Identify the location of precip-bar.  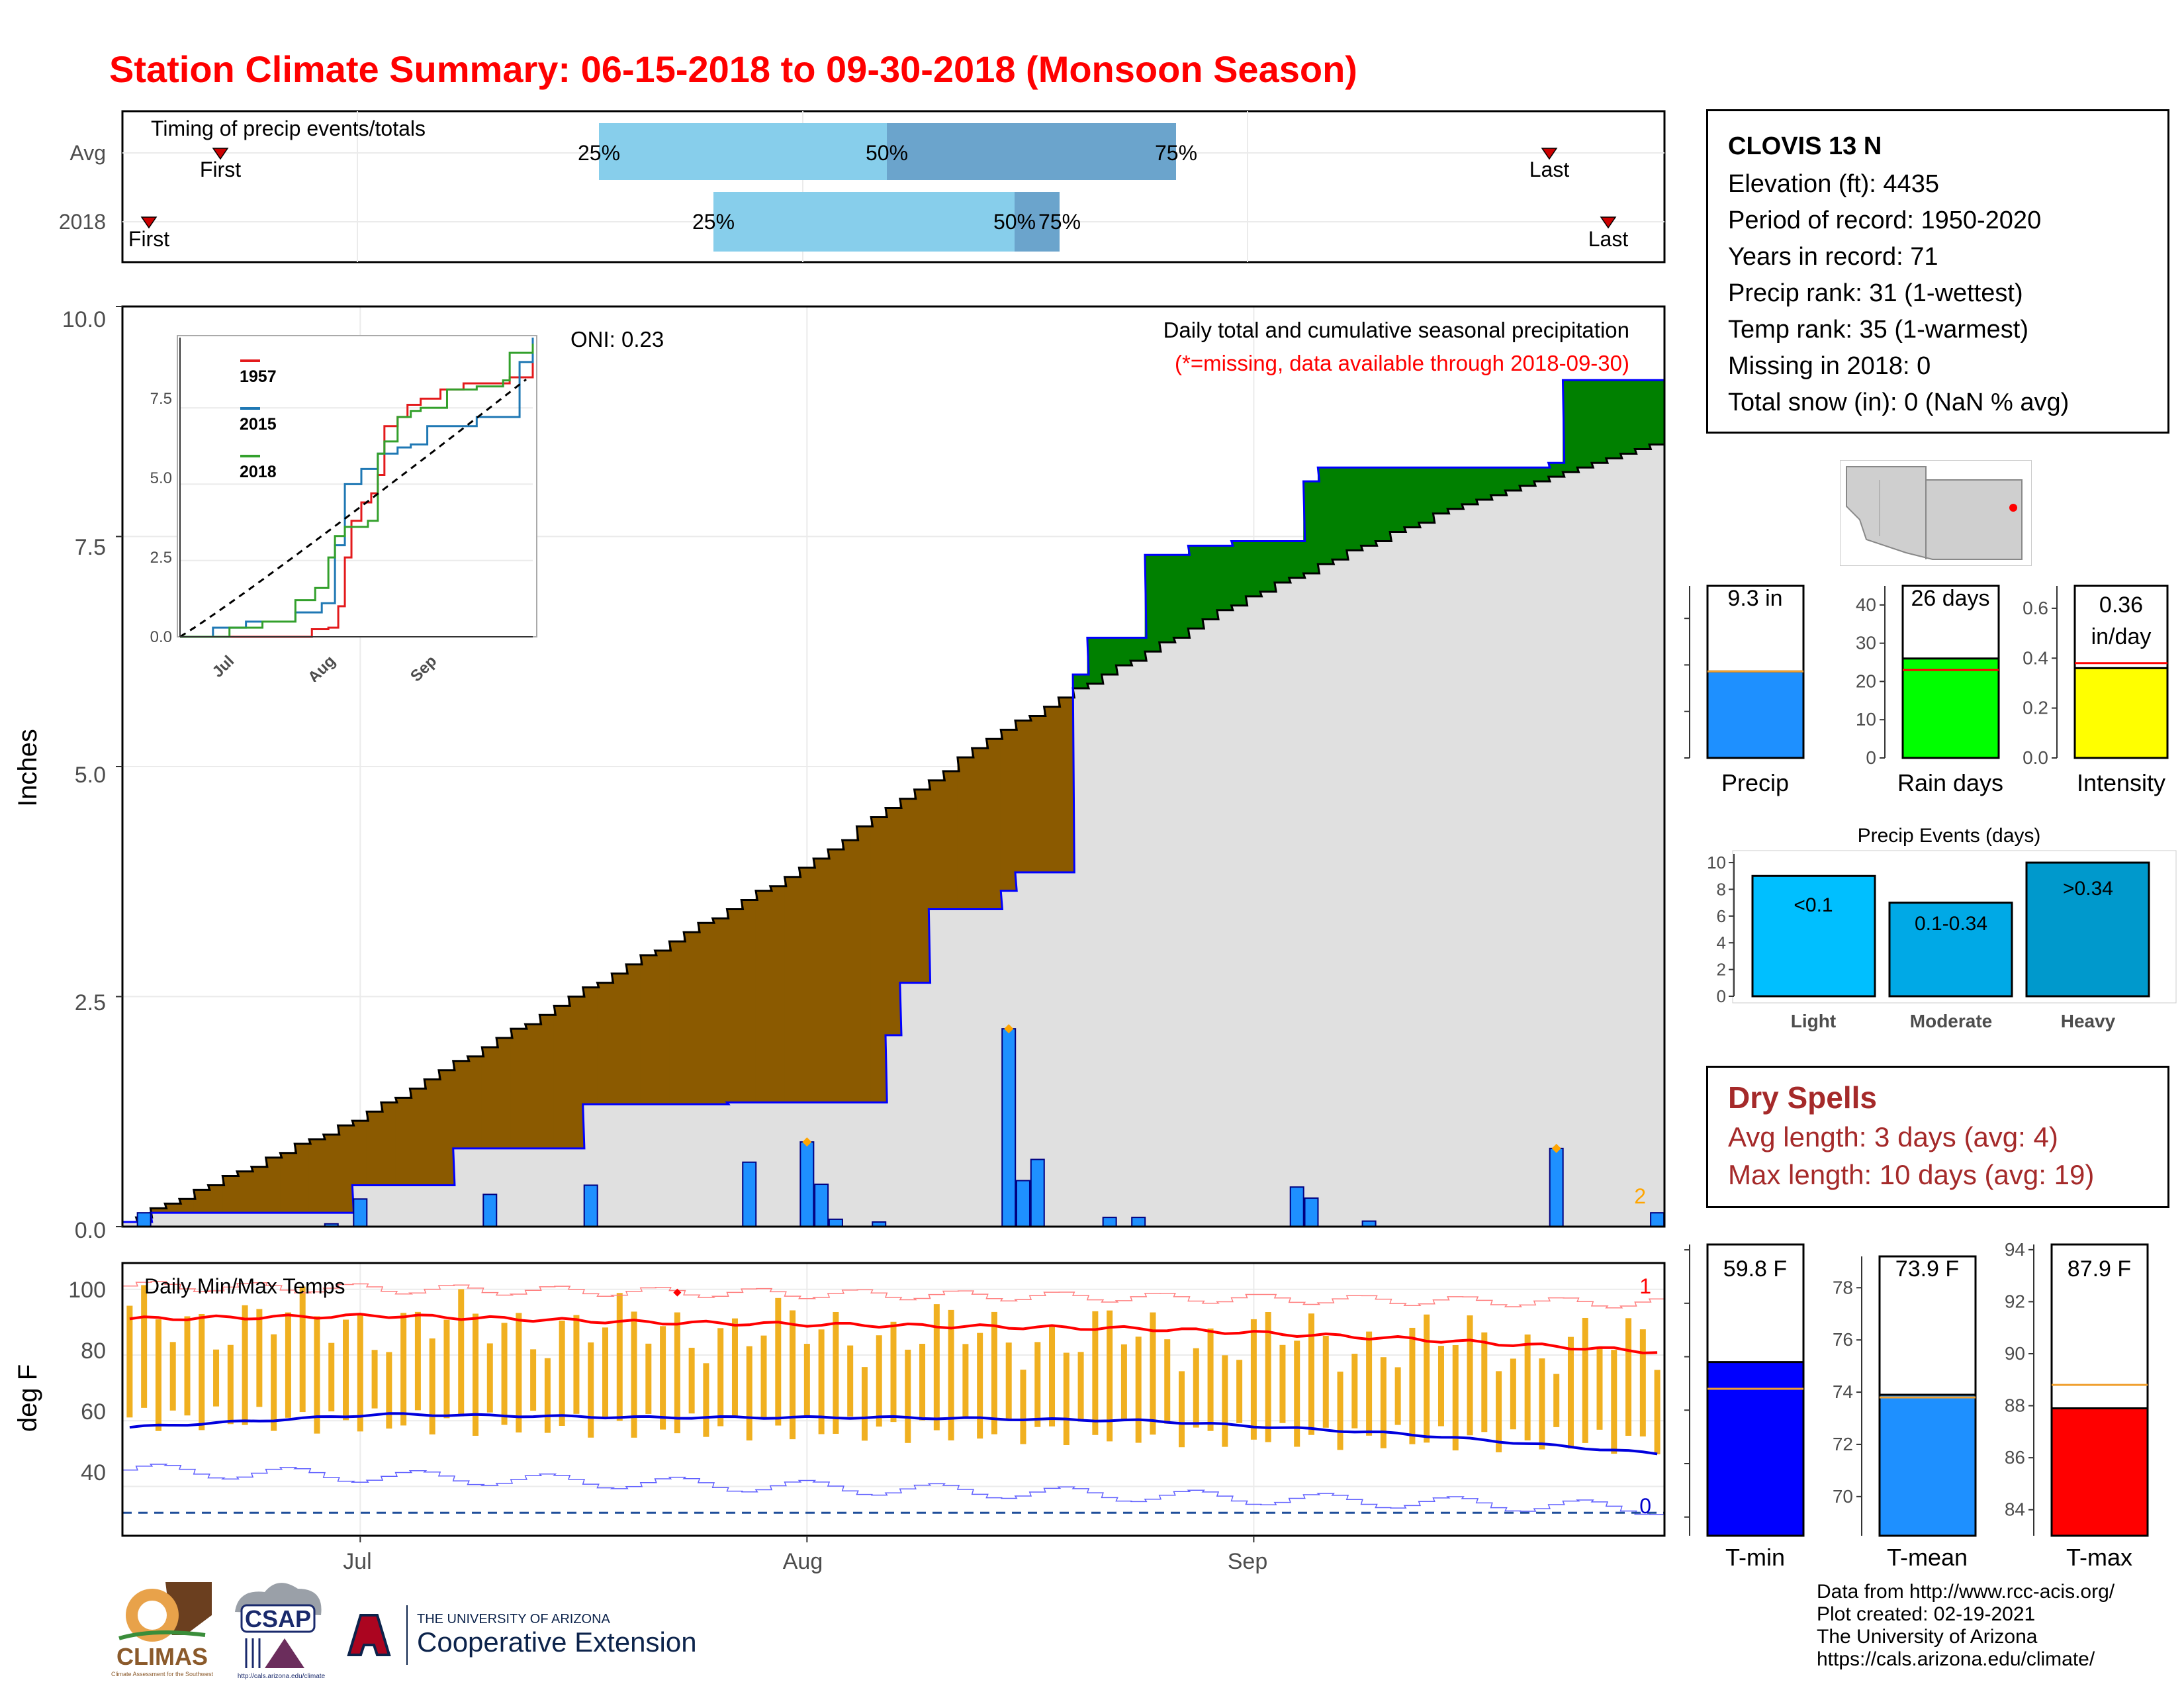
(1755, 714).